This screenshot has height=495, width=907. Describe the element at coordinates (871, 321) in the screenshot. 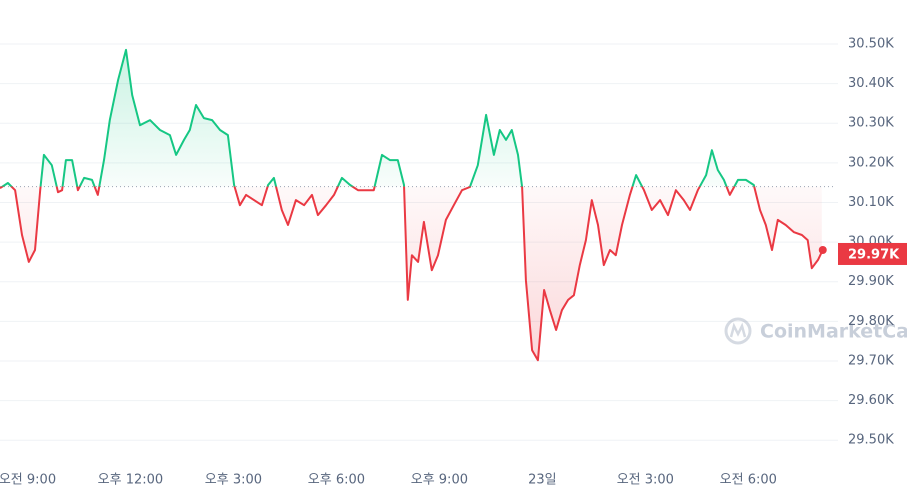

I see `y-tick-label: 29.80K` at that location.